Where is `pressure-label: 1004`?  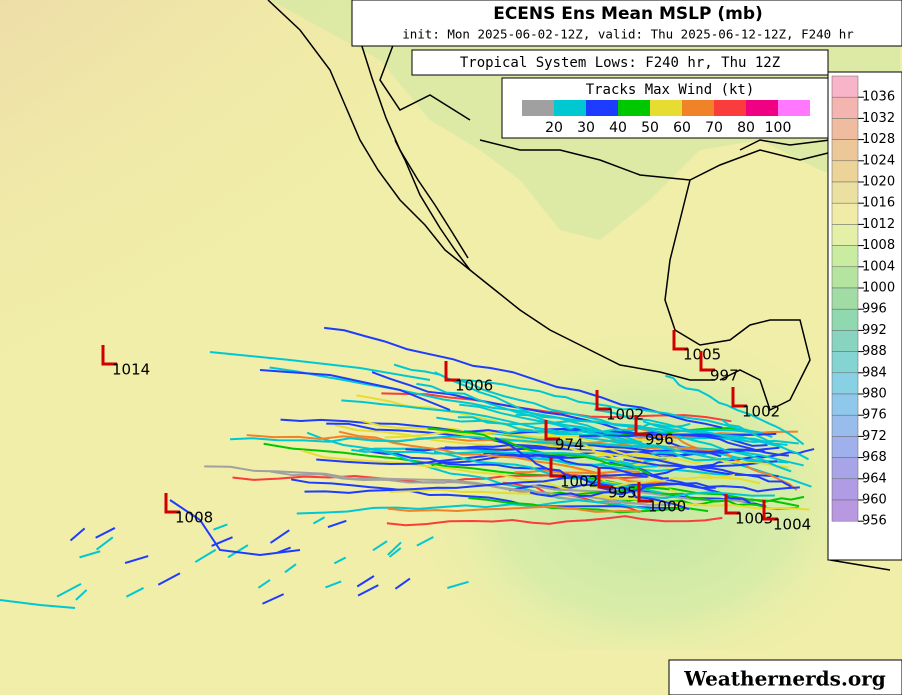 pressure-label: 1004 is located at coordinates (878, 266).